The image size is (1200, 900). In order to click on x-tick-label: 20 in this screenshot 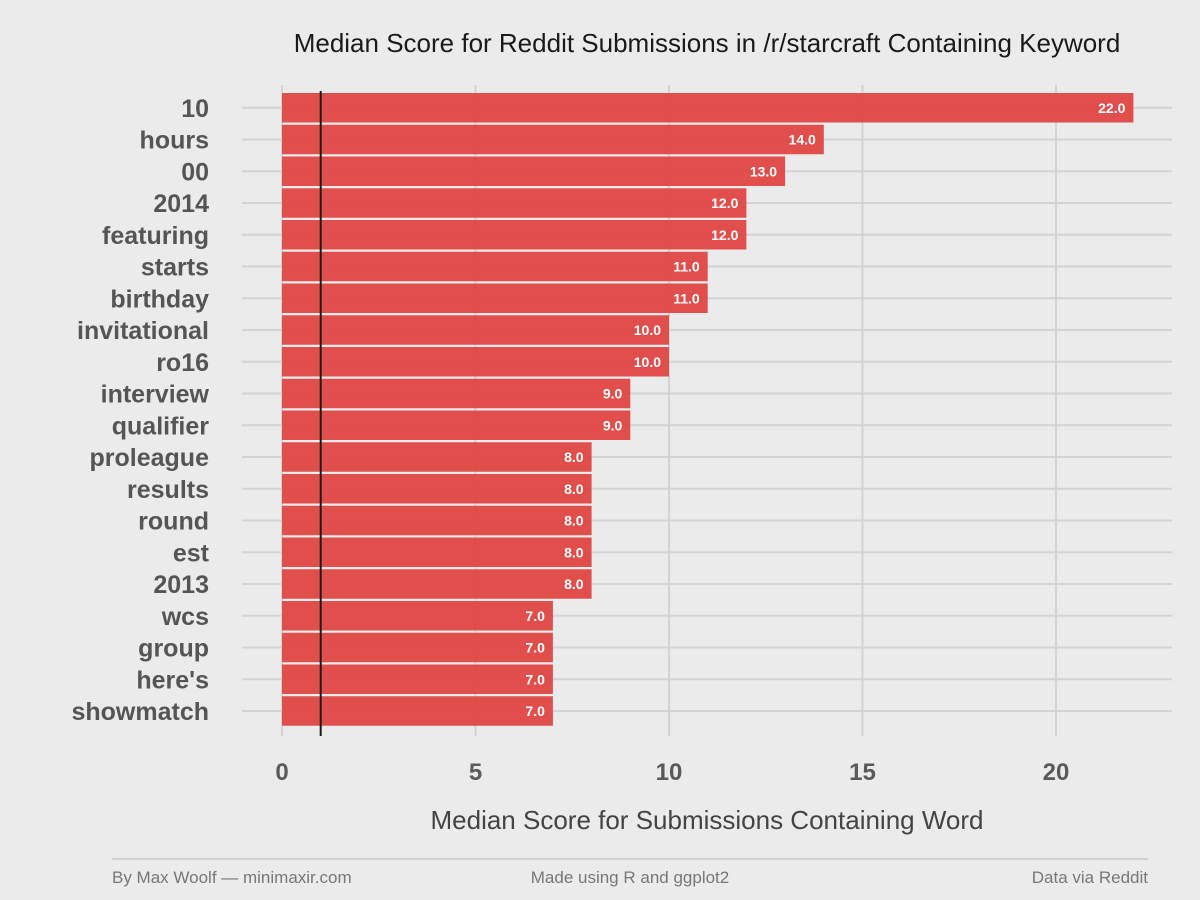, I will do `click(1056, 772)`.